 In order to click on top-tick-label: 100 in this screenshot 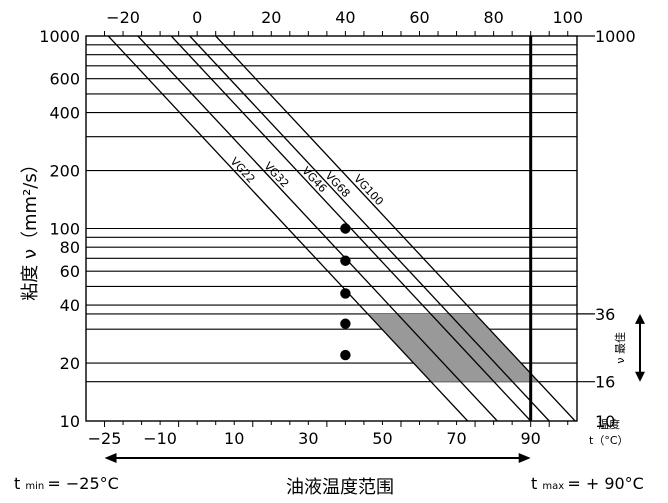, I will do `click(567, 17)`.